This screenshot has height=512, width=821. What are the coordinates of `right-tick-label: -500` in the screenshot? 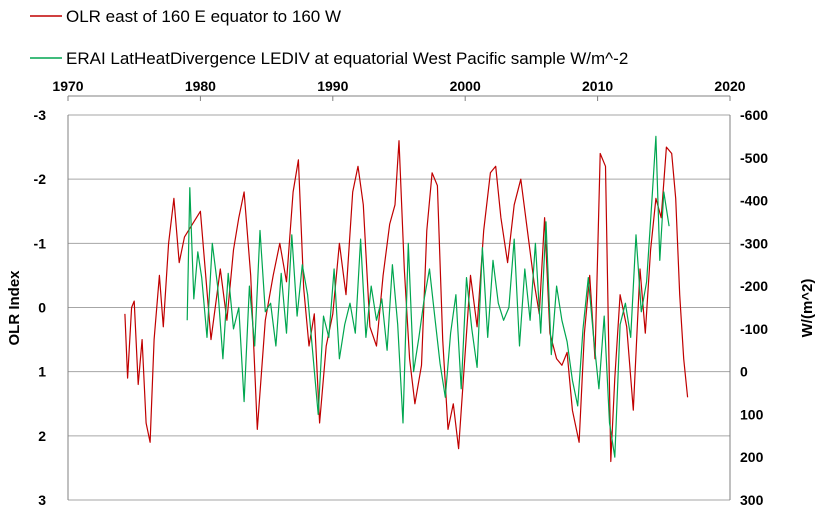 It's located at (754, 158).